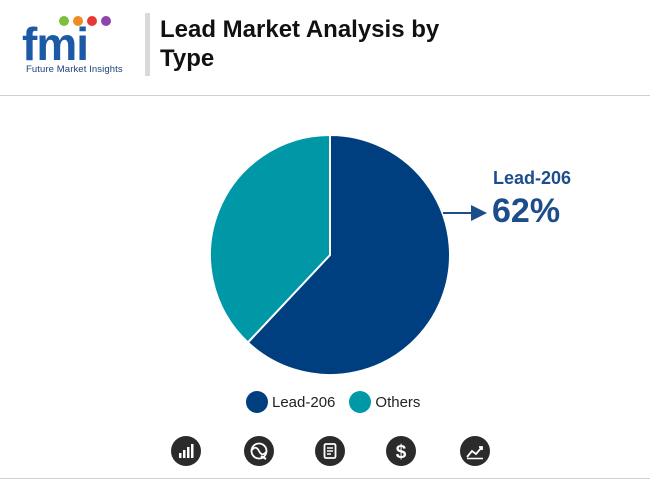 The image size is (650, 480). Describe the element at coordinates (55, 44) in the screenshot. I see `logo-wordmark: fmi` at that location.